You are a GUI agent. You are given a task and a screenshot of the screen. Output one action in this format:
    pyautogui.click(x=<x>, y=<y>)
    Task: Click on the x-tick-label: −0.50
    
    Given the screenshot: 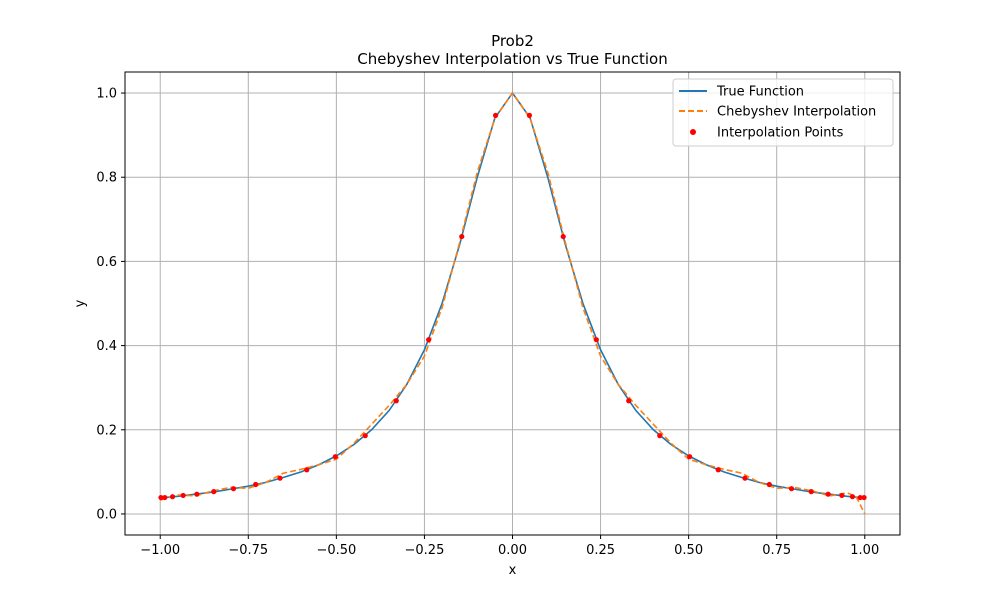 What is the action you would take?
    pyautogui.click(x=336, y=550)
    